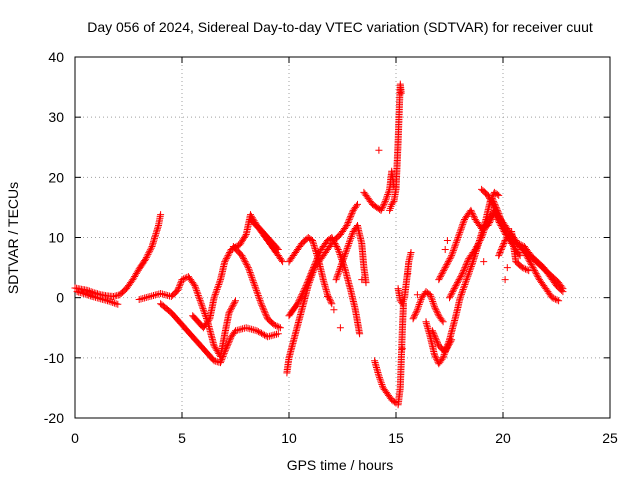 The image size is (640, 485). Describe the element at coordinates (503, 438) in the screenshot. I see `x-tick-label: 20` at that location.